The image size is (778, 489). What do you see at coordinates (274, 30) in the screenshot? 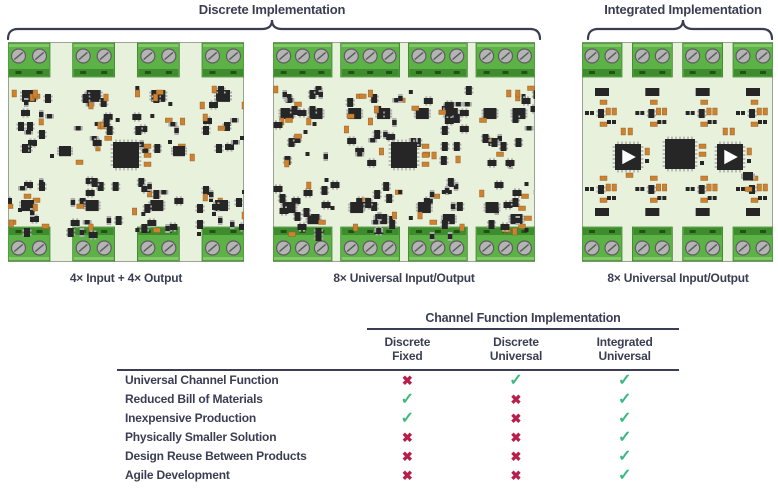
I see `discrete-brace` at bounding box center [274, 30].